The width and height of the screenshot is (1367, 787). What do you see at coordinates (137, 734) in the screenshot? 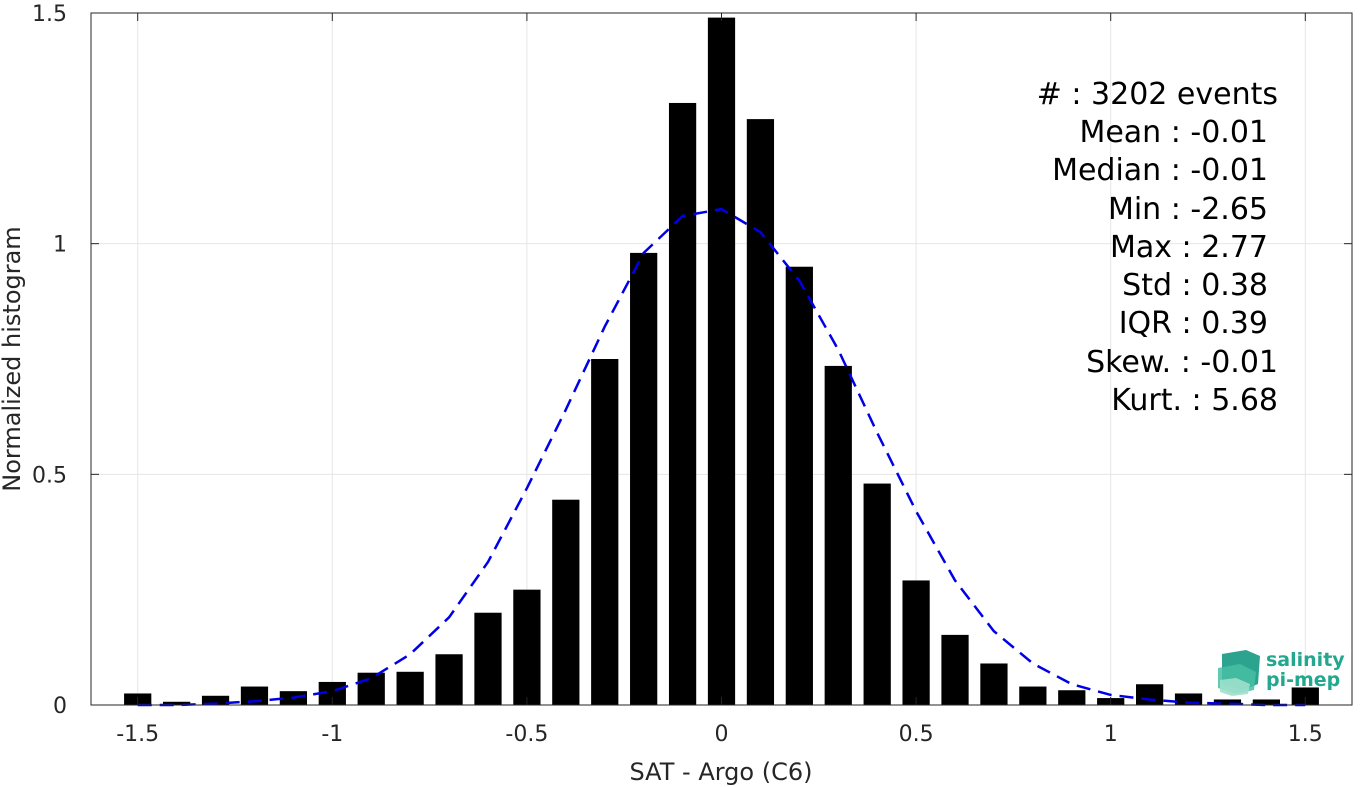
I see `x-tick-label: -1.5` at bounding box center [137, 734].